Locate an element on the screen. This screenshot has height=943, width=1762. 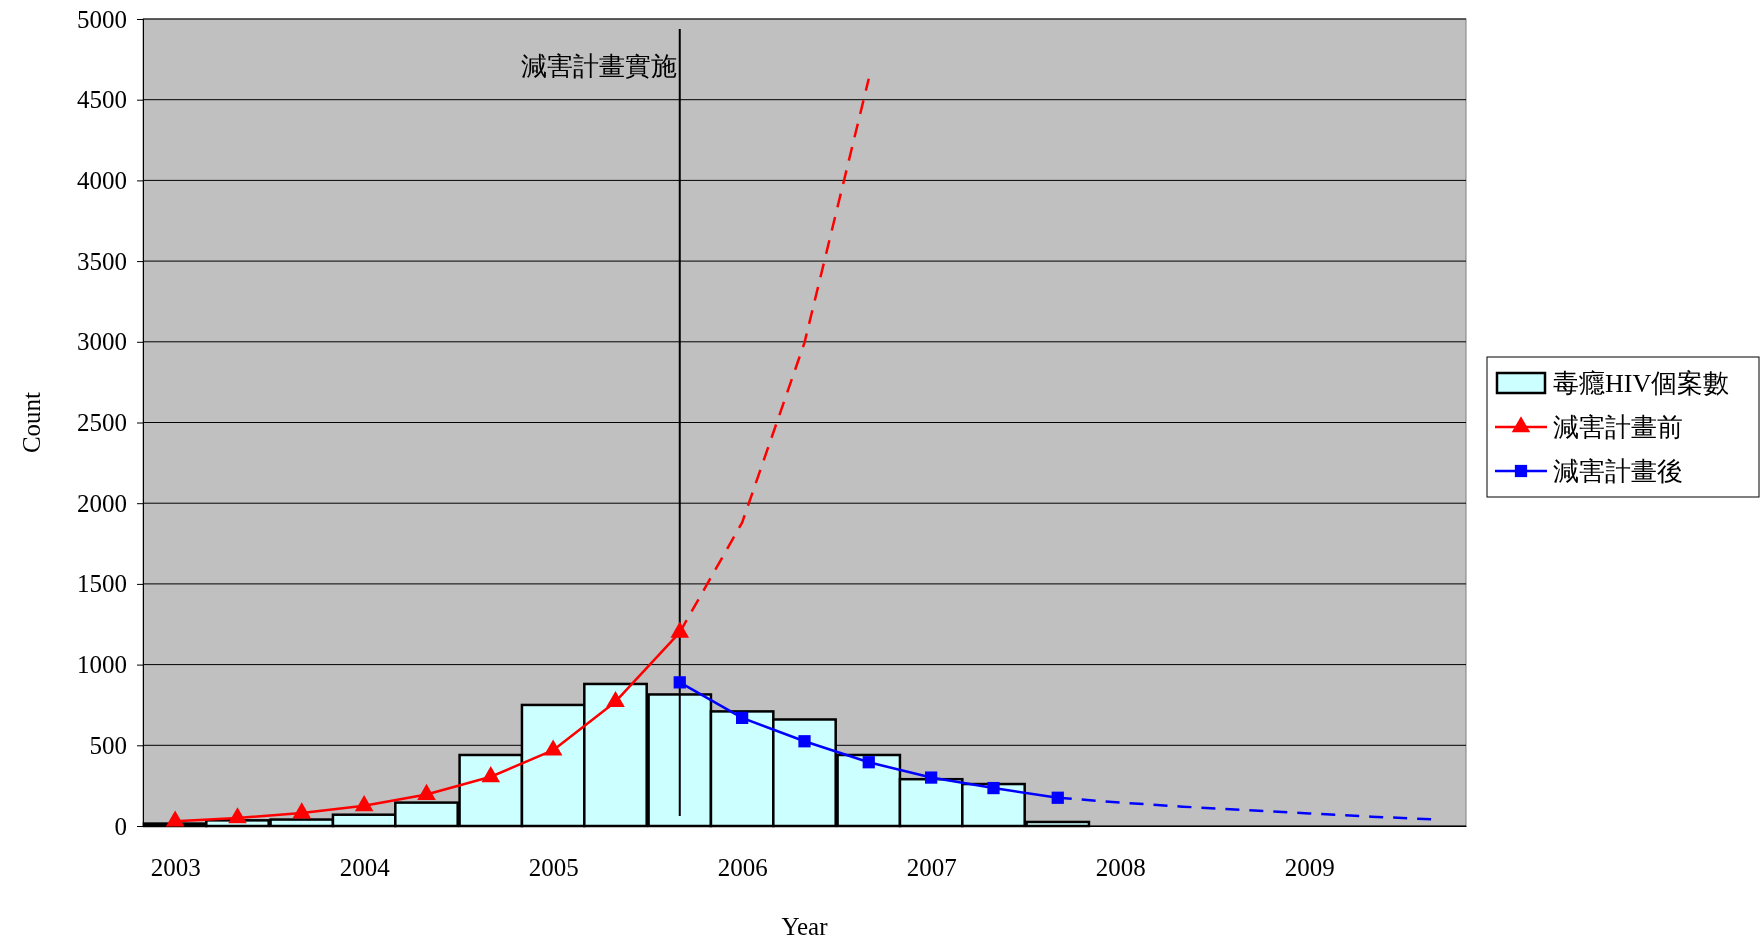
x-tick-label: 2006 is located at coordinates (742, 867).